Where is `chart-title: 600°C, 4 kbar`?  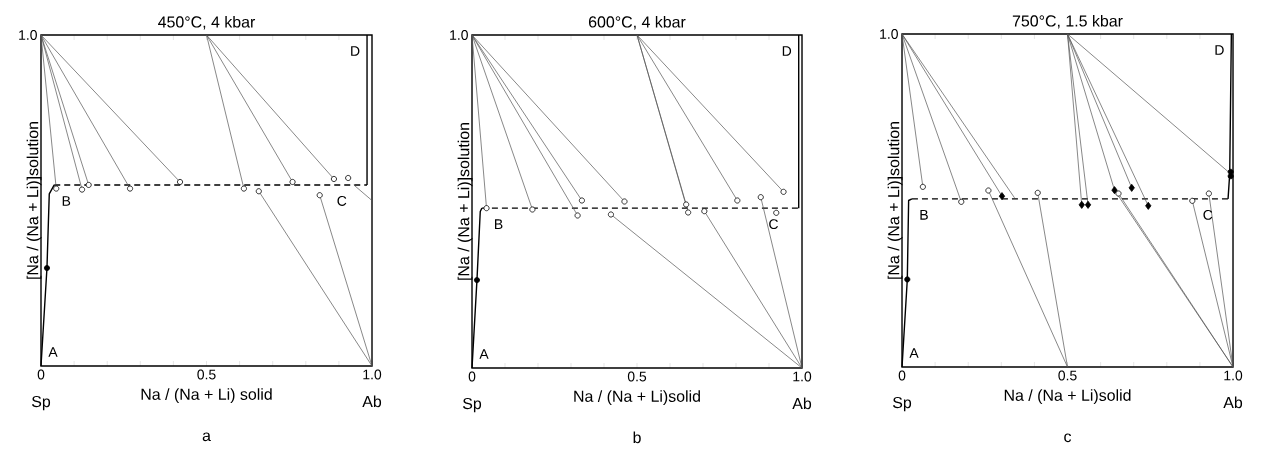
chart-title: 600°C, 4 kbar is located at coordinates (637, 22).